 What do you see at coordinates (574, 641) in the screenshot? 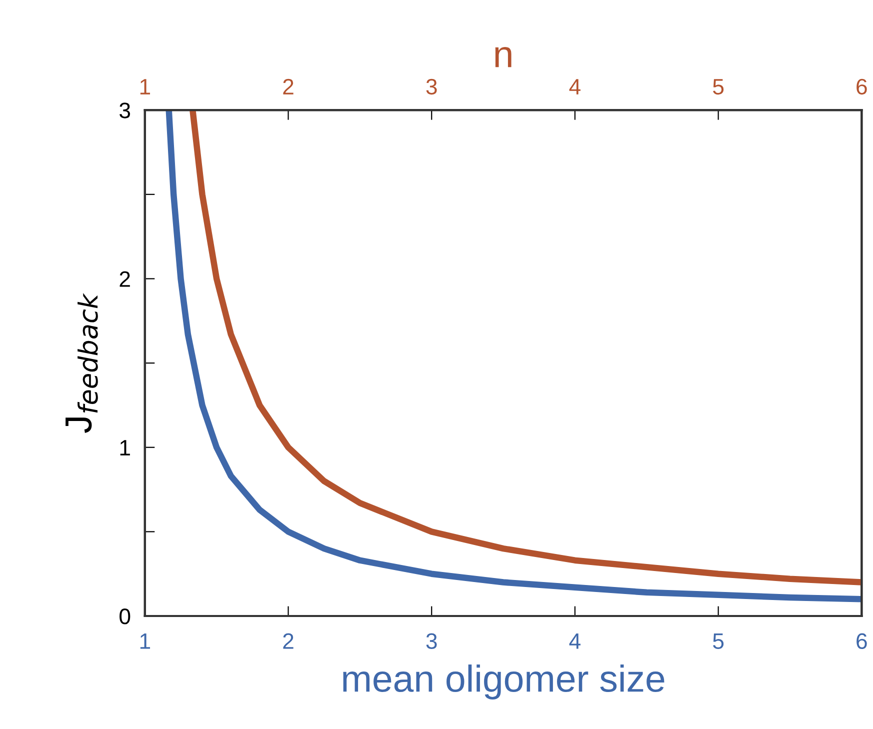
I see `x2-tick-label: 4` at bounding box center [574, 641].